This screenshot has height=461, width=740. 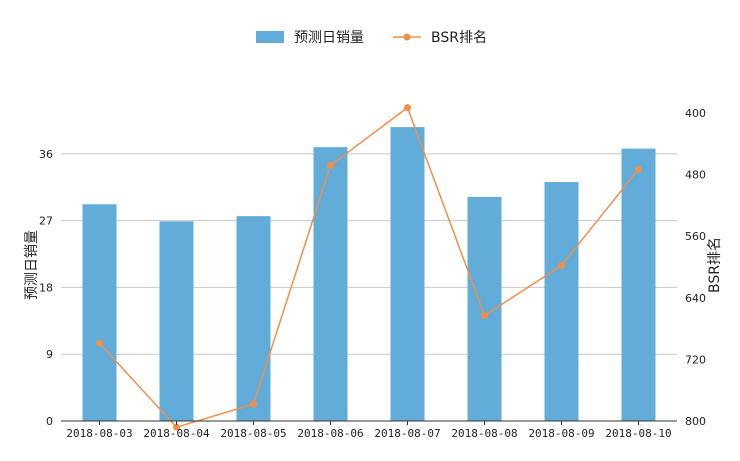 I want to click on y-right-tick-label: 480, so click(x=695, y=175).